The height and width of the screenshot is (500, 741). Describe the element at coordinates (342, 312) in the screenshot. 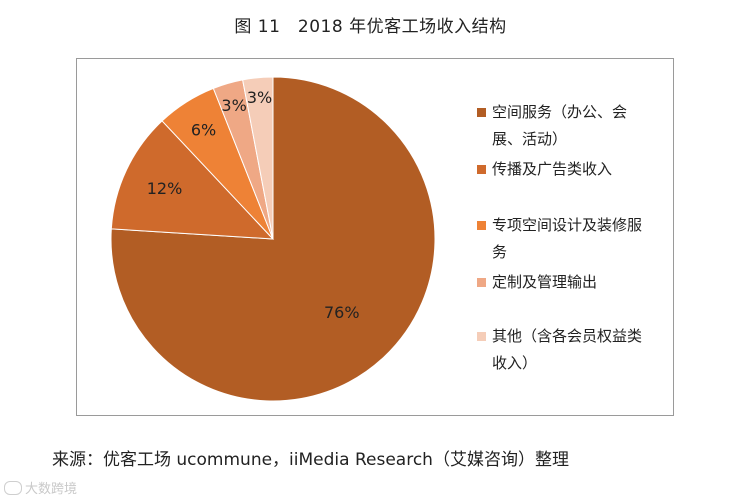

I see `data-label: 76%` at that location.